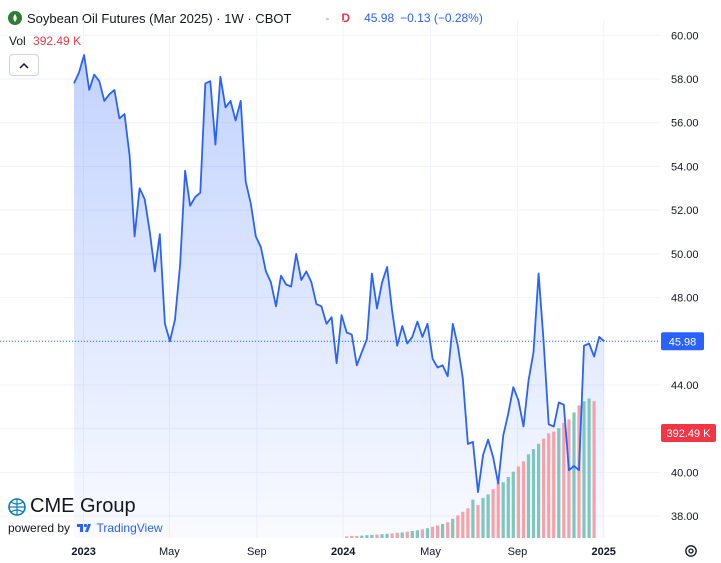 The height and width of the screenshot is (563, 721). What do you see at coordinates (379, 18) in the screenshot?
I see `last-price: 45.98` at bounding box center [379, 18].